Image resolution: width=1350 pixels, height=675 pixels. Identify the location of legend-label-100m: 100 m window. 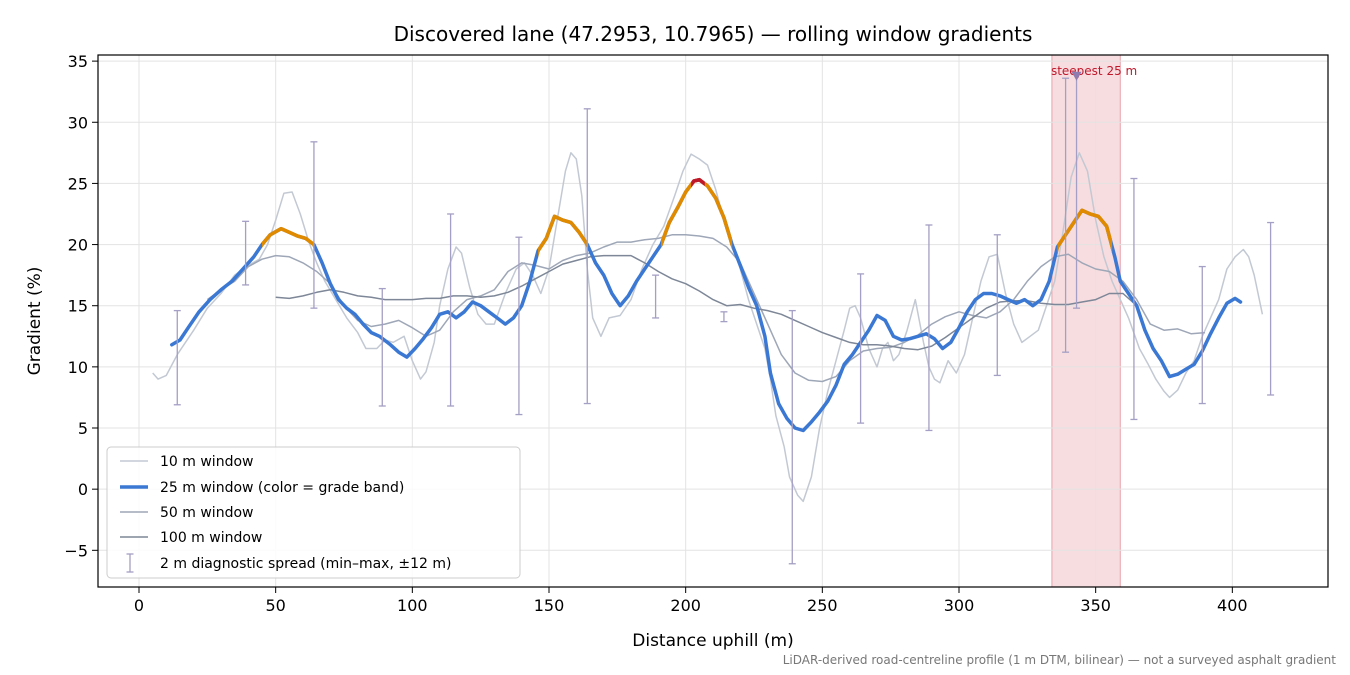
(211, 538).